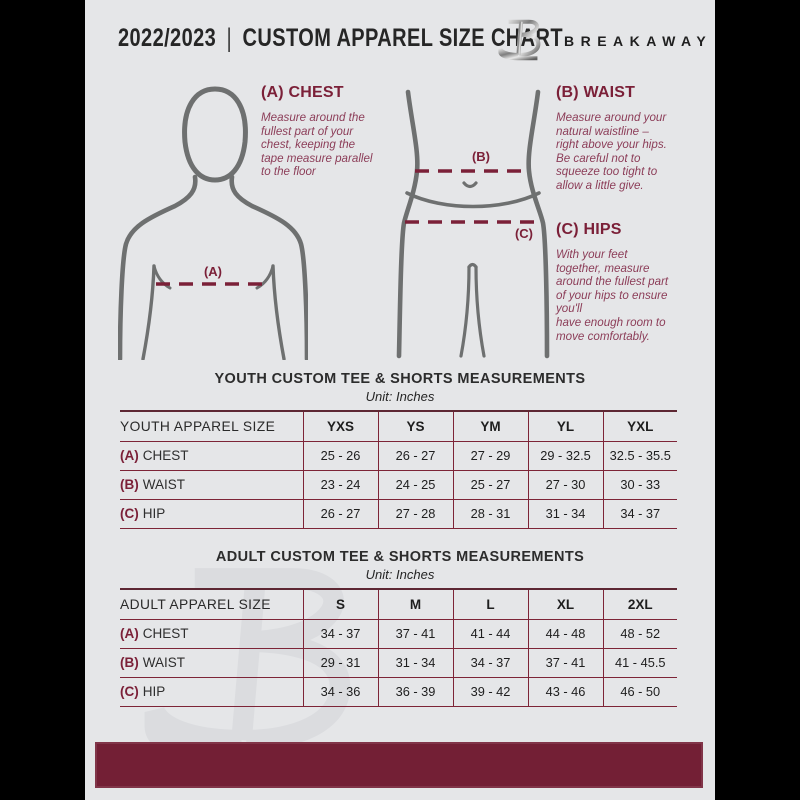  Describe the element at coordinates (211, 662) in the screenshot. I see `adult-waist-row-label: (B) WAIST` at that location.